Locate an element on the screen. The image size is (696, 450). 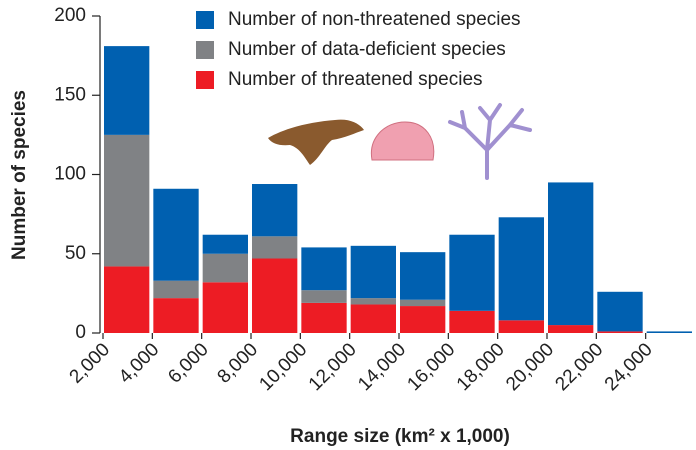
icons is located at coordinates (400, 141).